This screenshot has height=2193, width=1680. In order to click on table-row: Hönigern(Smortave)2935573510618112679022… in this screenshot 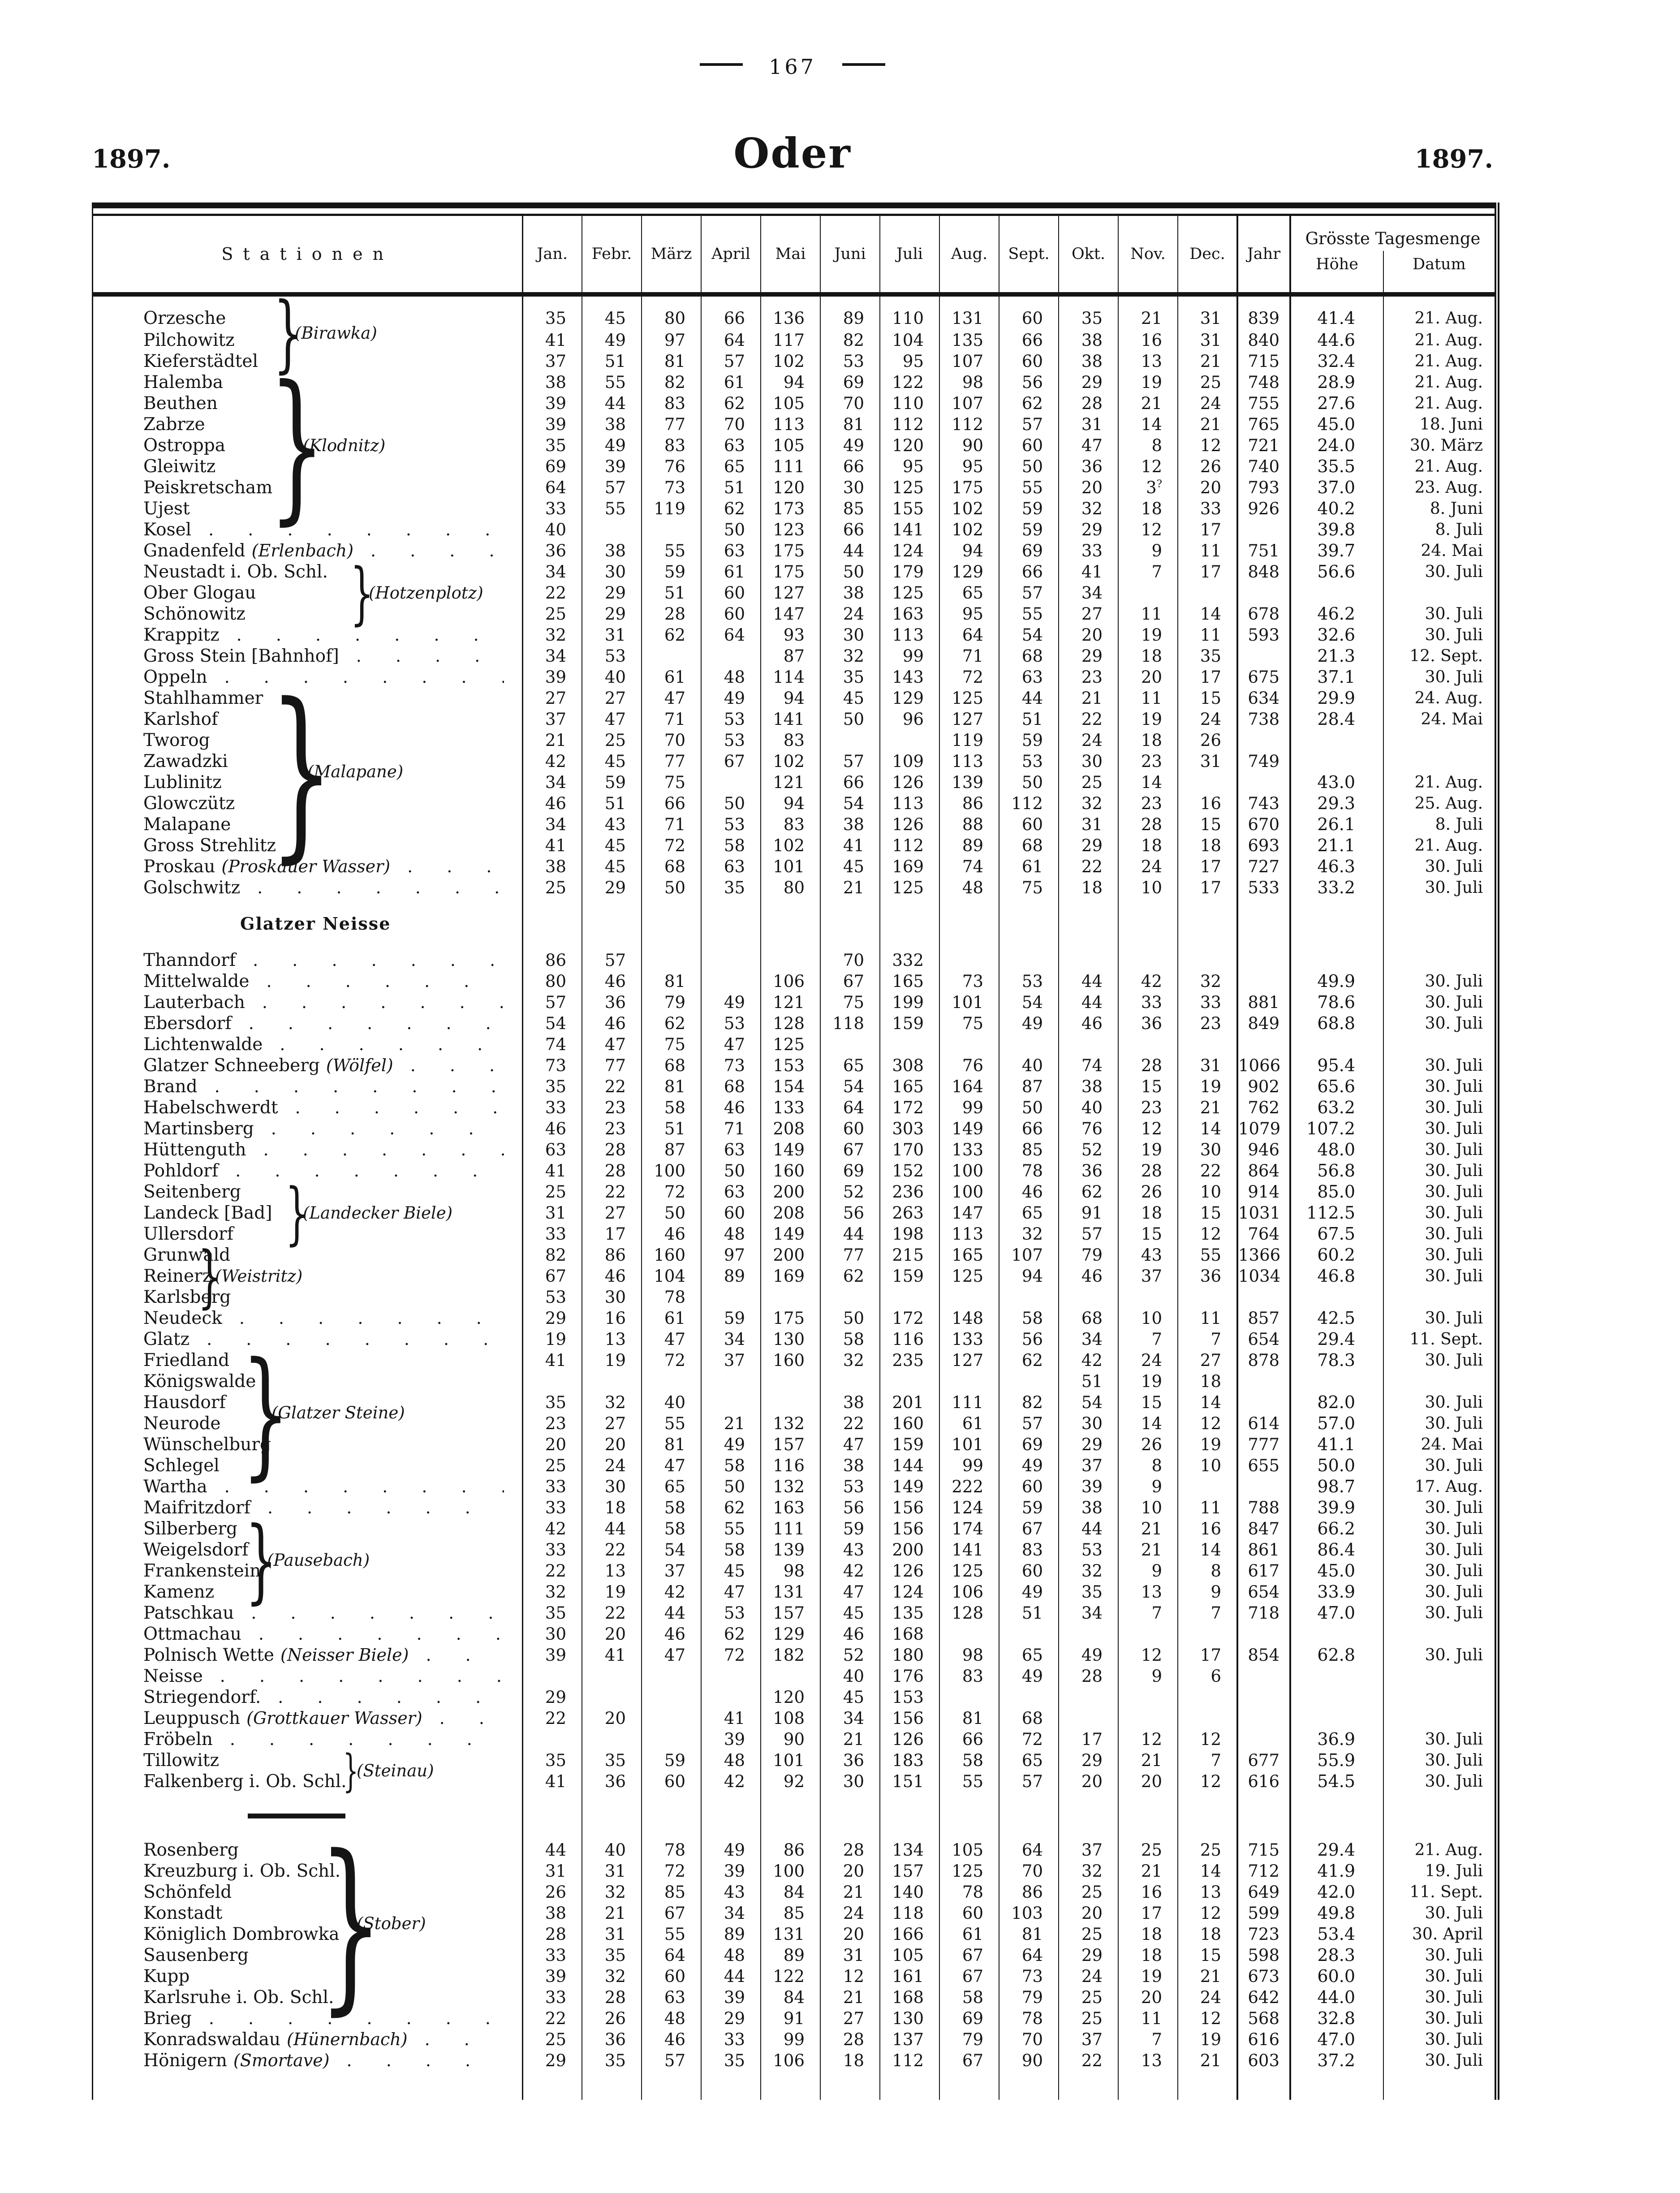, I will do `click(794, 2060)`.